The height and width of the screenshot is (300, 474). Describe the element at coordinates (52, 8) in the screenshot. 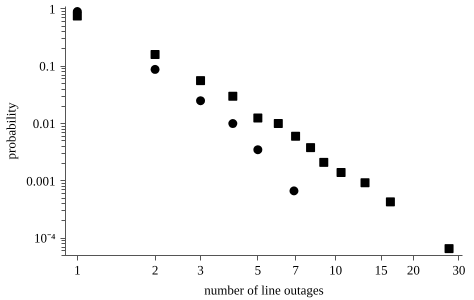

I see `y-tick-label: 1` at that location.